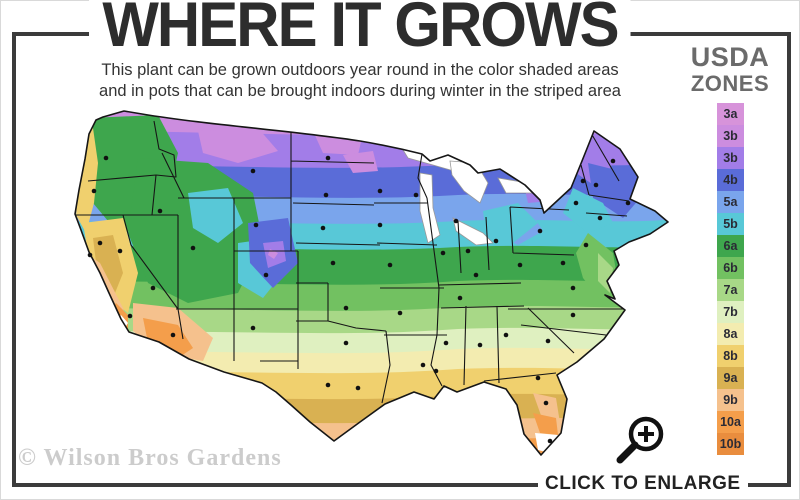 Image resolution: width=800 pixels, height=500 pixels. I want to click on legend-swatch-10b: 10b, so click(730, 444).